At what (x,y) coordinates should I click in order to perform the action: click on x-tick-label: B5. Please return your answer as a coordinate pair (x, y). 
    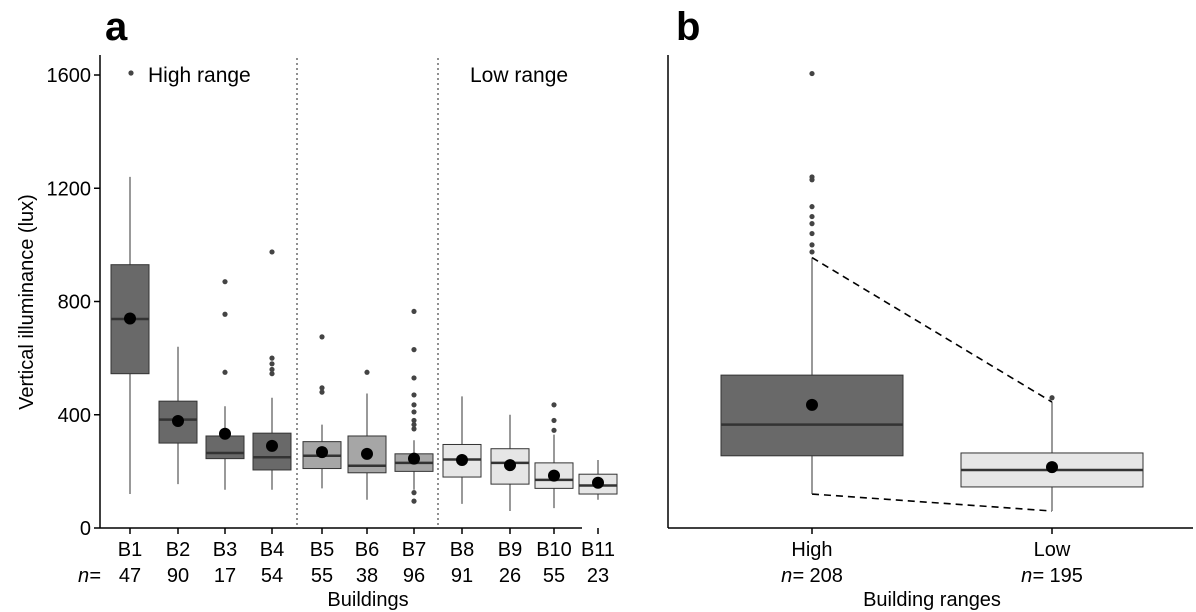
    Looking at the image, I should click on (322, 550).